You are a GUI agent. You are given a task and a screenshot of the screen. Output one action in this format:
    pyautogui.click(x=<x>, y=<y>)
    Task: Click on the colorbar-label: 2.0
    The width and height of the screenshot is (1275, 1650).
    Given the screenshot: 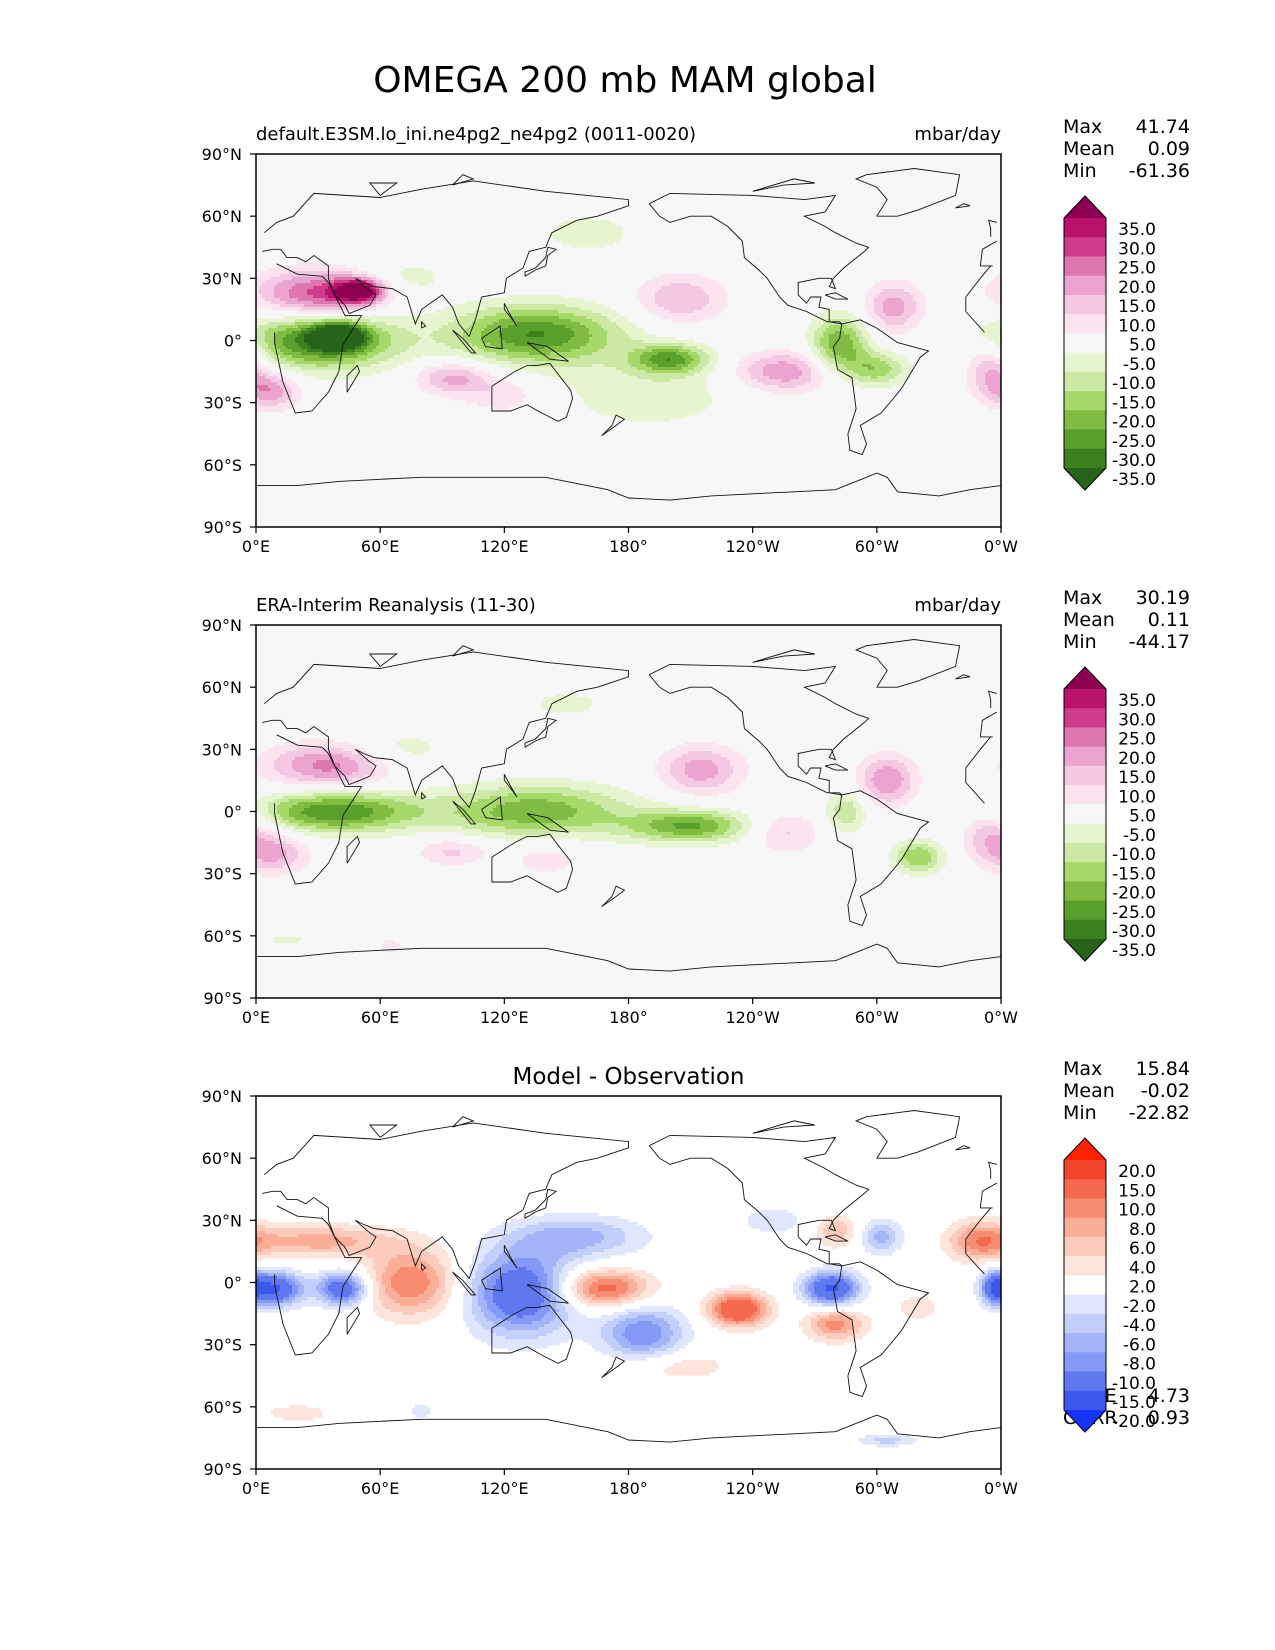 What is the action you would take?
    pyautogui.click(x=1142, y=1288)
    